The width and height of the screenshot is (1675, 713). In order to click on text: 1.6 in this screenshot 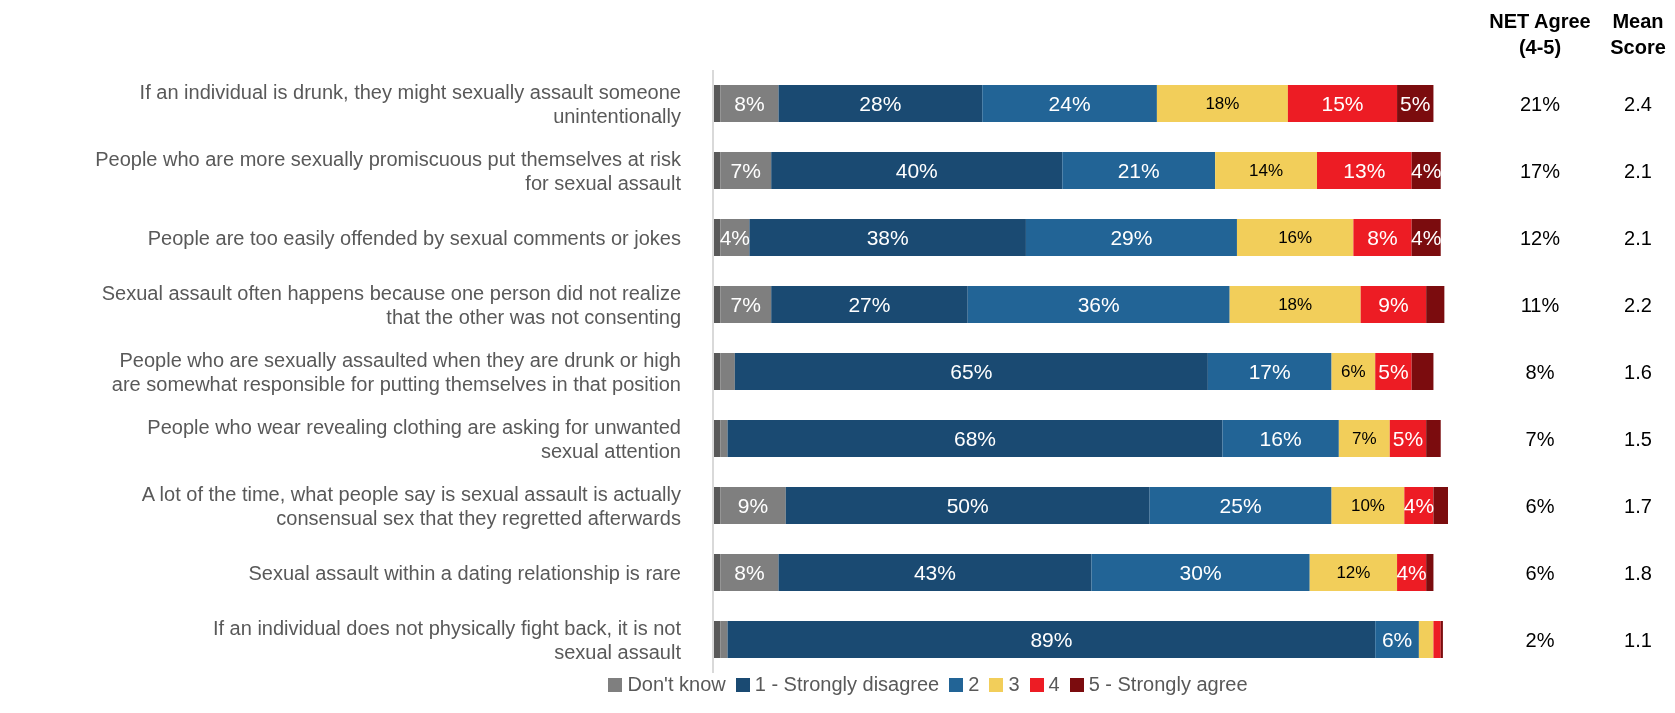, I will do `click(1638, 372)`.